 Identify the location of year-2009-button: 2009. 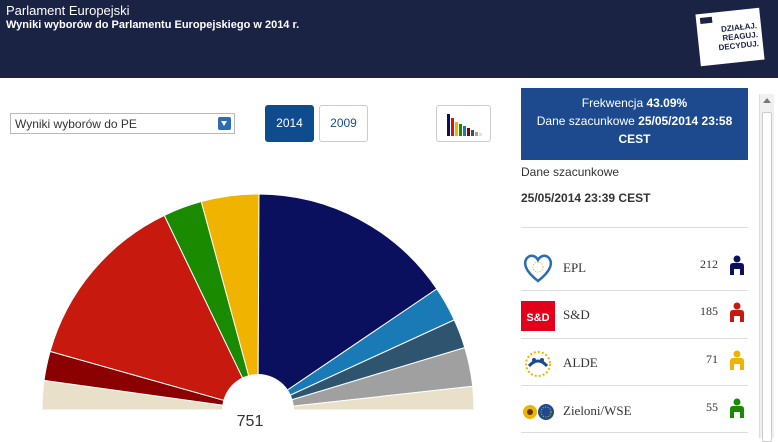
(343, 123).